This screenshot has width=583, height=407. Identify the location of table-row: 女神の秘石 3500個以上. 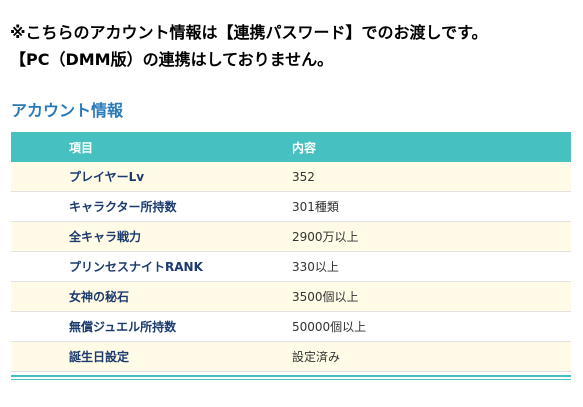
(291, 296).